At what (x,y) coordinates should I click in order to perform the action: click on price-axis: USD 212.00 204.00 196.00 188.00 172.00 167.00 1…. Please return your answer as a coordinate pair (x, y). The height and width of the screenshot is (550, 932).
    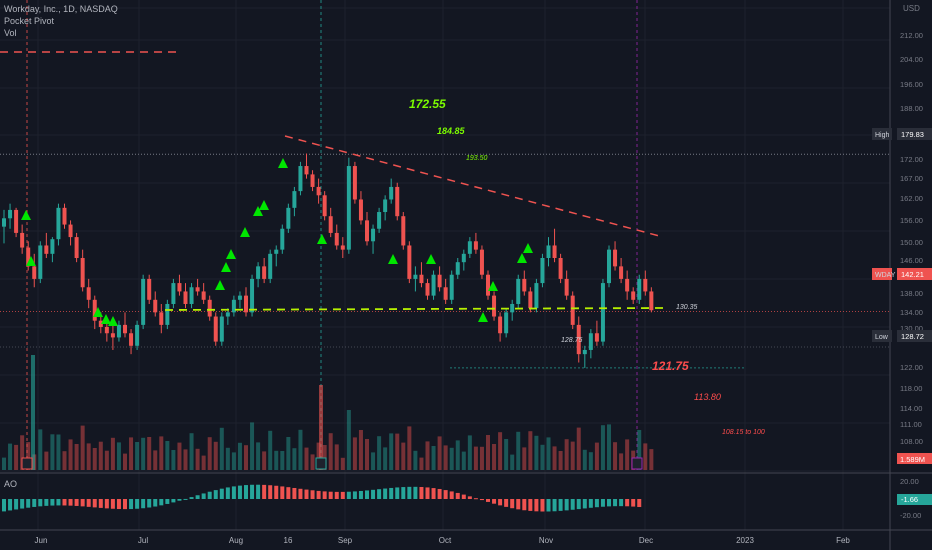
    Looking at the image, I should click on (902, 262).